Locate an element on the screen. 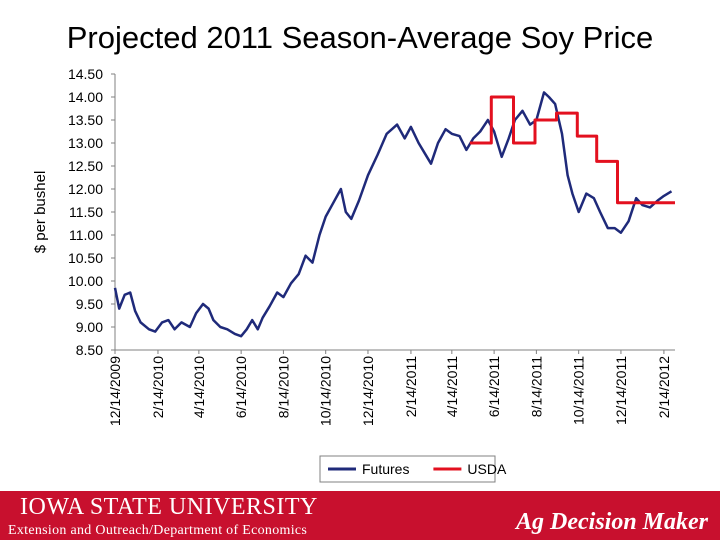  x-tick-label: 2/14/2012 is located at coordinates (664, 387).